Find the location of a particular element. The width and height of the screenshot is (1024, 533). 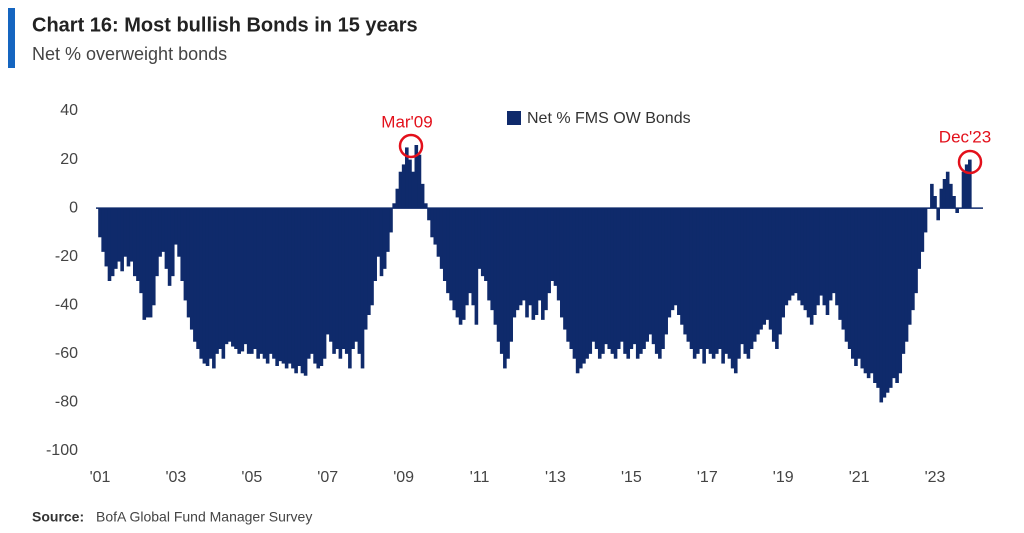

y-tick-label: 40 is located at coordinates (69, 110).